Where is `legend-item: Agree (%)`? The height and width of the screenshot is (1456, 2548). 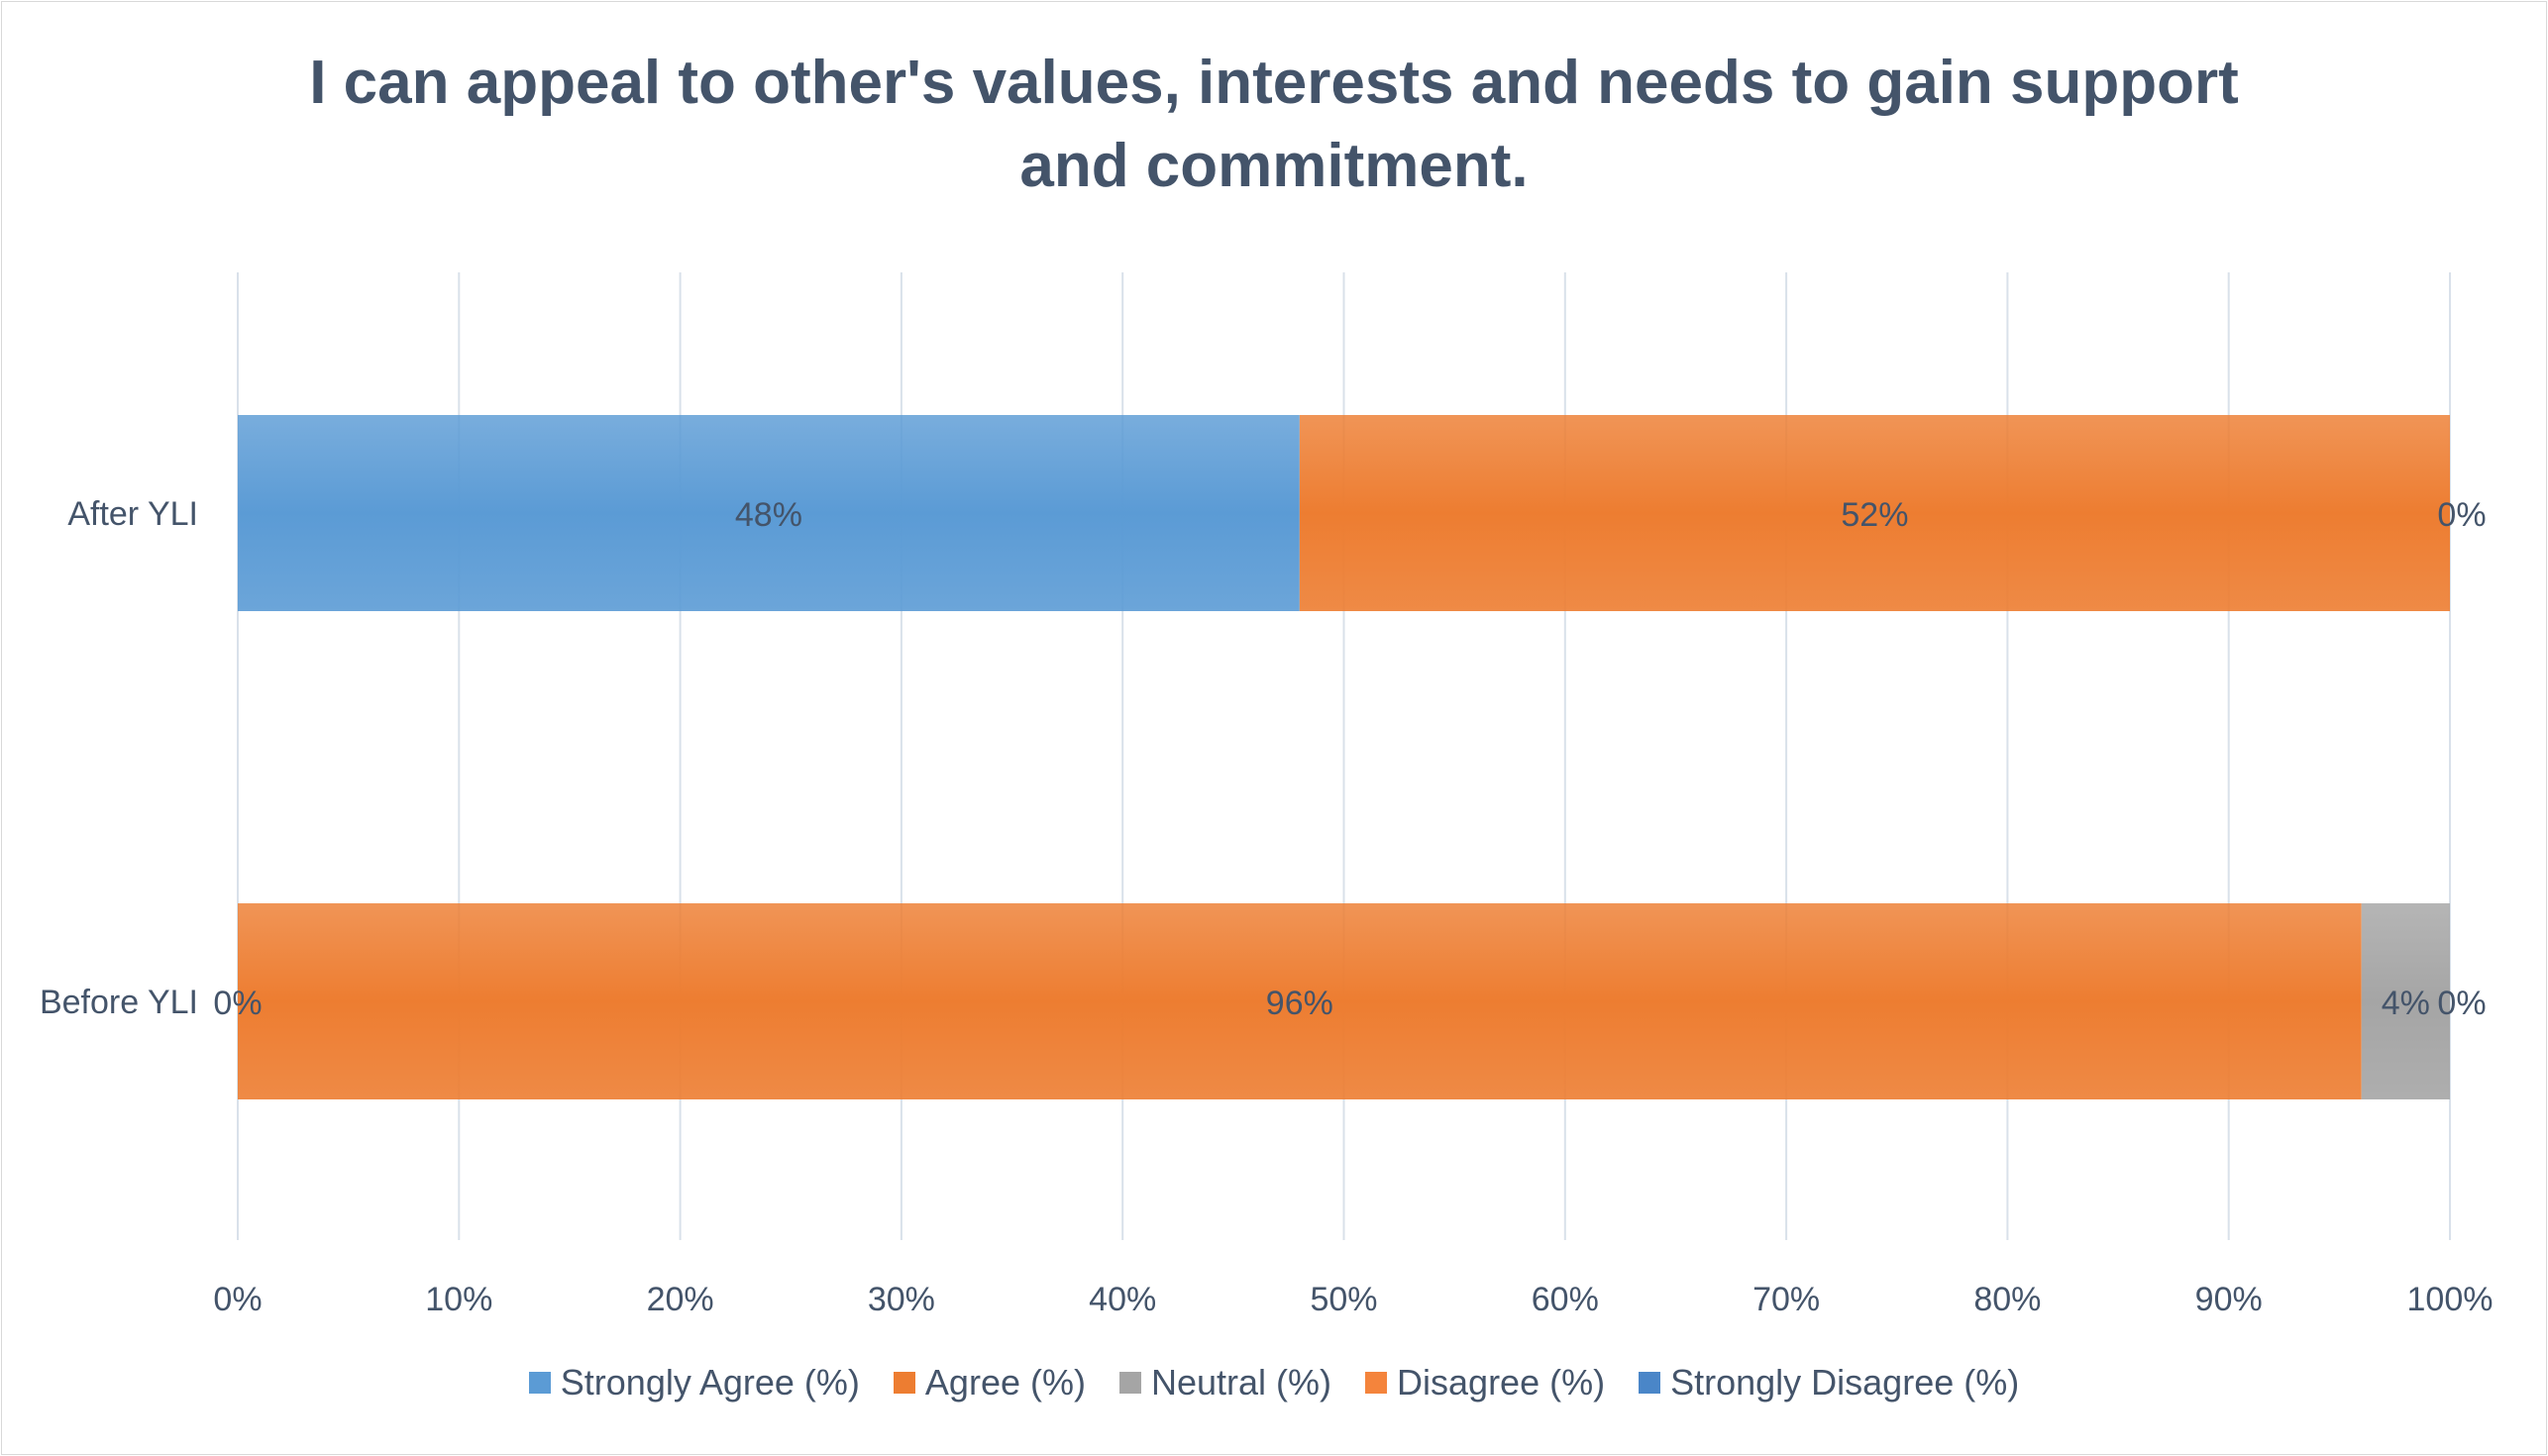 legend-item: Agree (%) is located at coordinates (989, 1383).